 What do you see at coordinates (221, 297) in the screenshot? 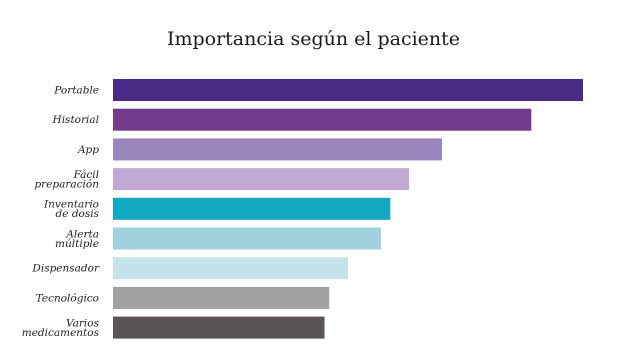
I see `bar-tecnológico` at bounding box center [221, 297].